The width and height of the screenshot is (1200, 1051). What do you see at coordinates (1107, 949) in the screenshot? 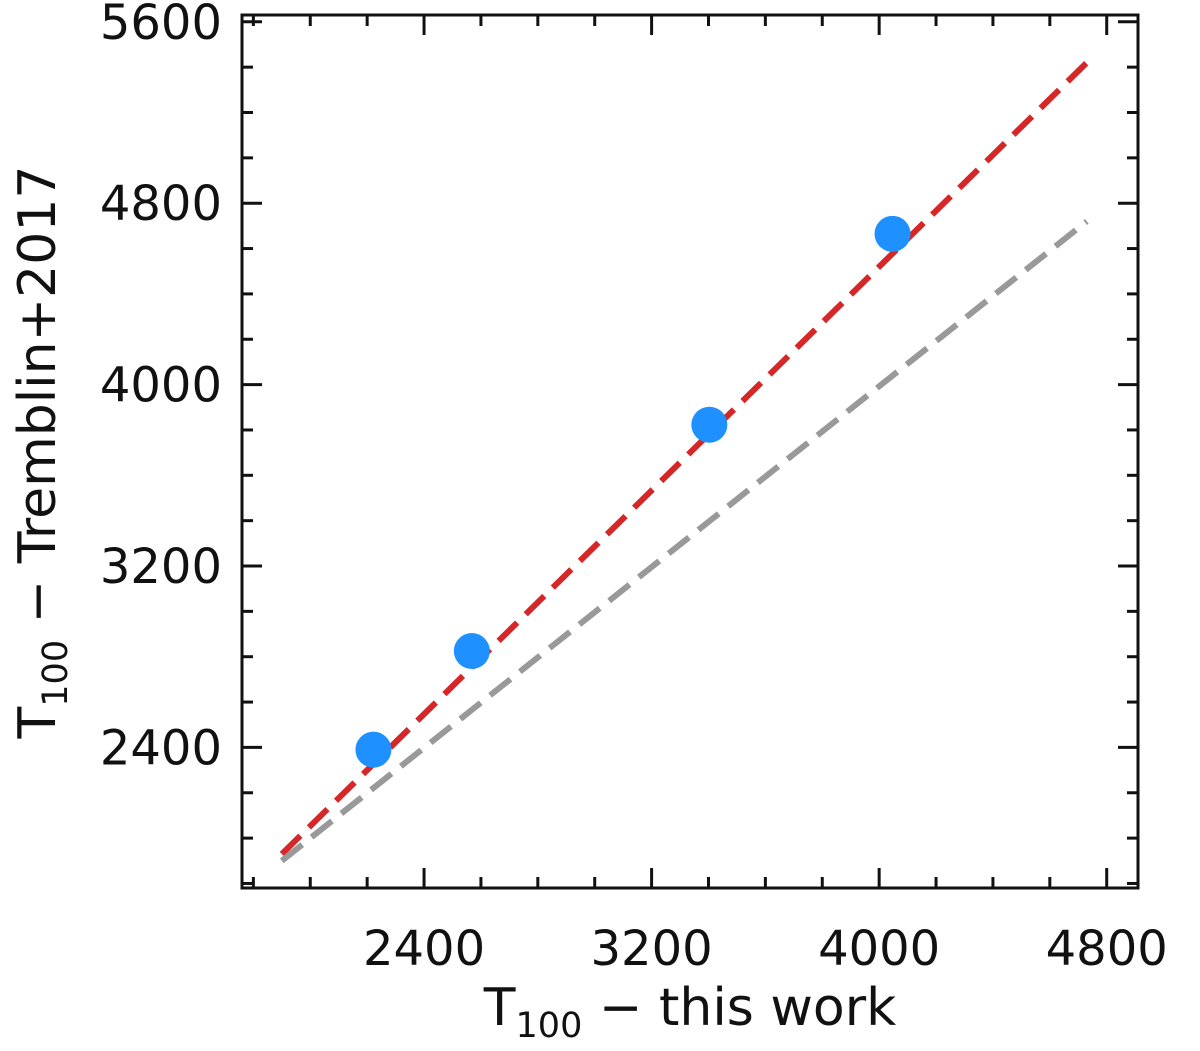
I see `x-tick-label: 4800` at bounding box center [1107, 949].